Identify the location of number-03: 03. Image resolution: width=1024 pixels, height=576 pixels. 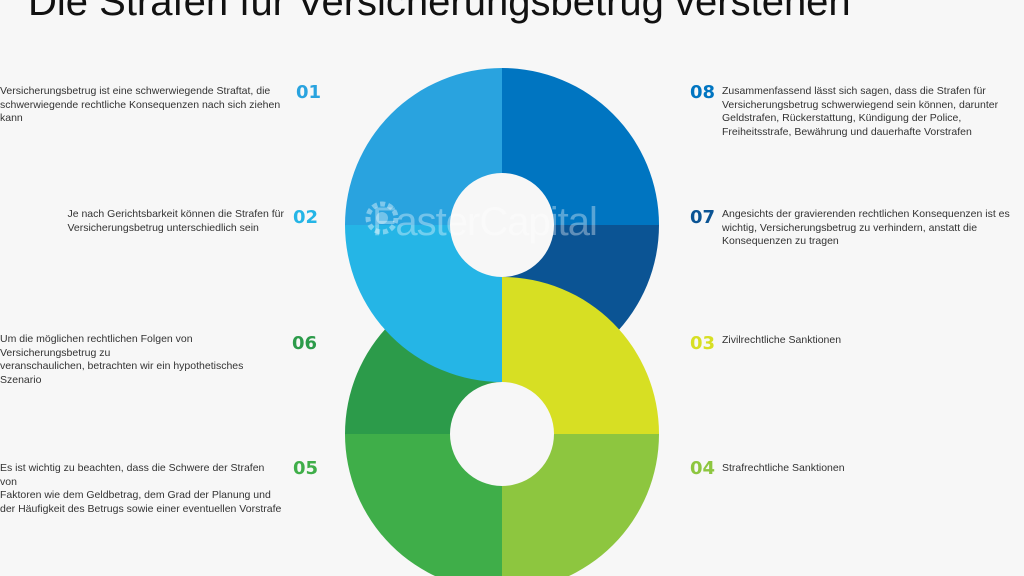
(702, 343).